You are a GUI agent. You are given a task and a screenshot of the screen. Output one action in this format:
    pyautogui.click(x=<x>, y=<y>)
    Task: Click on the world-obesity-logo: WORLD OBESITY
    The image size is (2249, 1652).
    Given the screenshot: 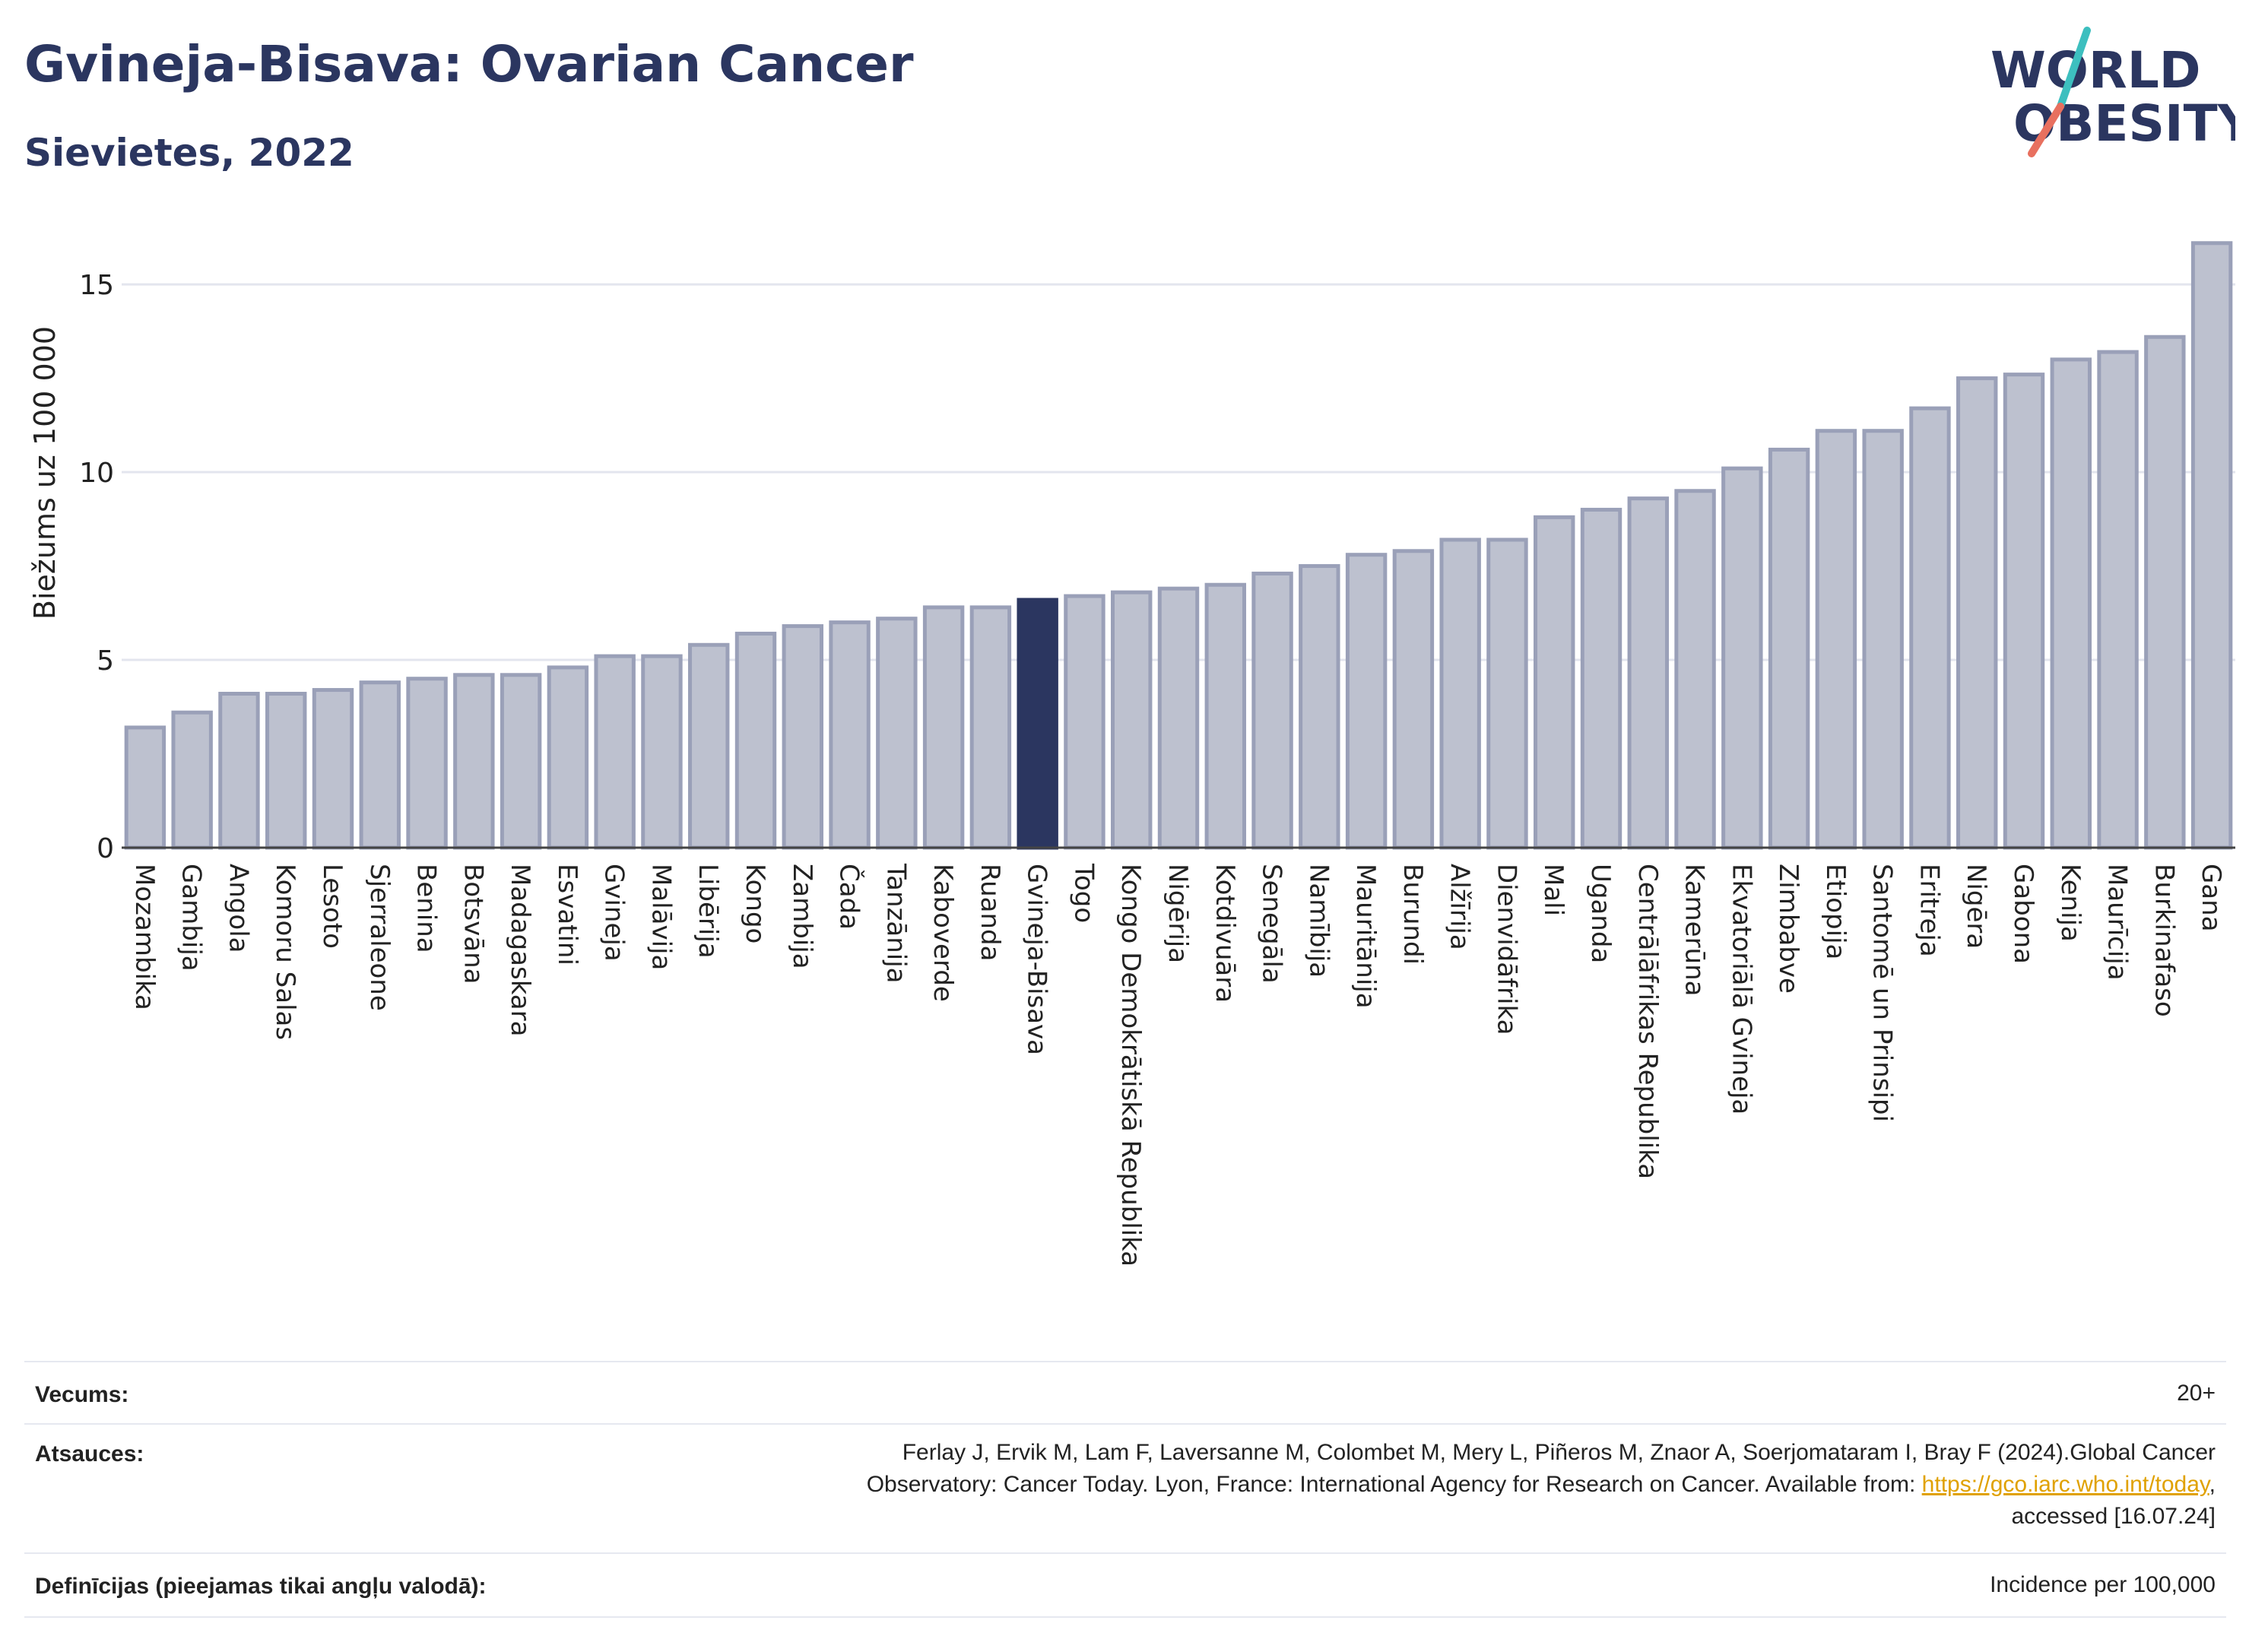 What is the action you would take?
    pyautogui.click(x=2112, y=92)
    